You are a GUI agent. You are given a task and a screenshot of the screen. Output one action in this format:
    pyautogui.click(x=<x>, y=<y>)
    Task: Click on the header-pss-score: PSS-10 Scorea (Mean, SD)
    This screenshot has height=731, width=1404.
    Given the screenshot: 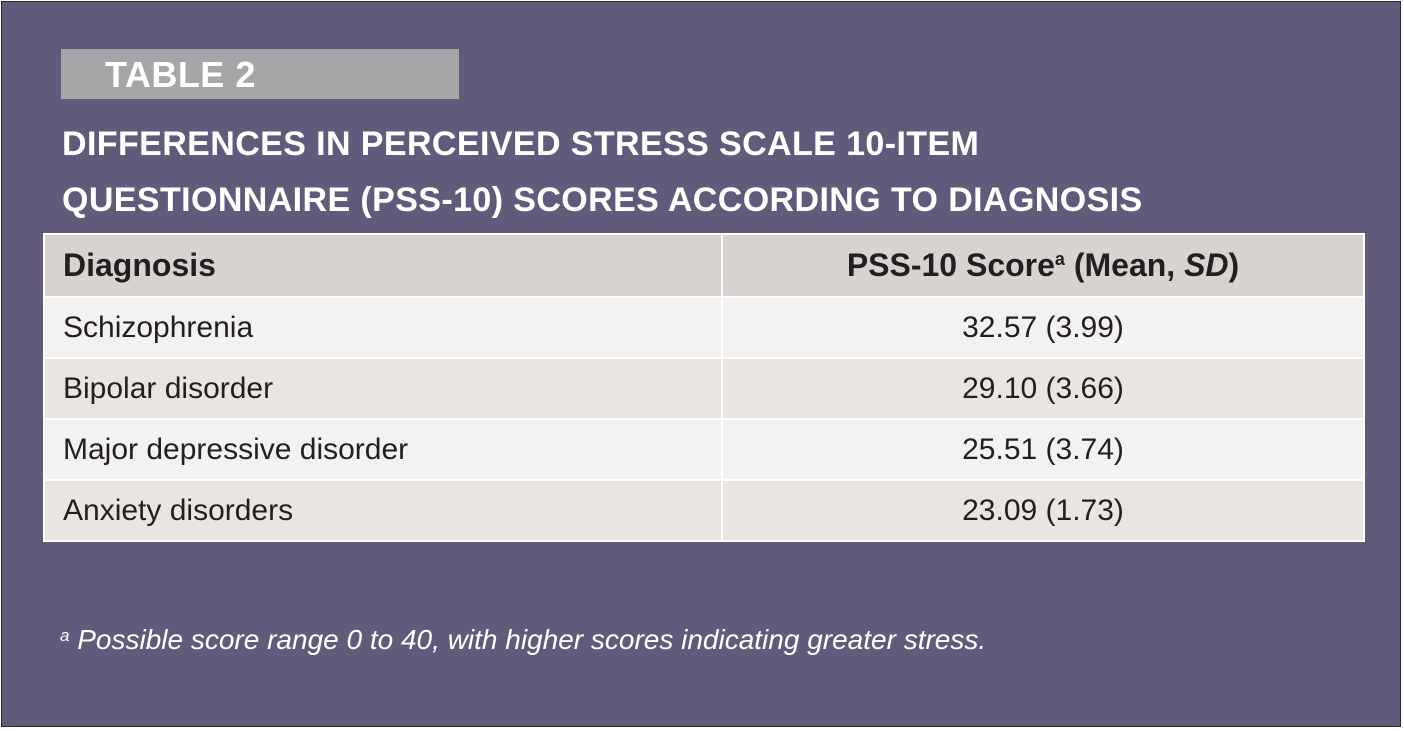 What is the action you would take?
    pyautogui.click(x=1043, y=265)
    